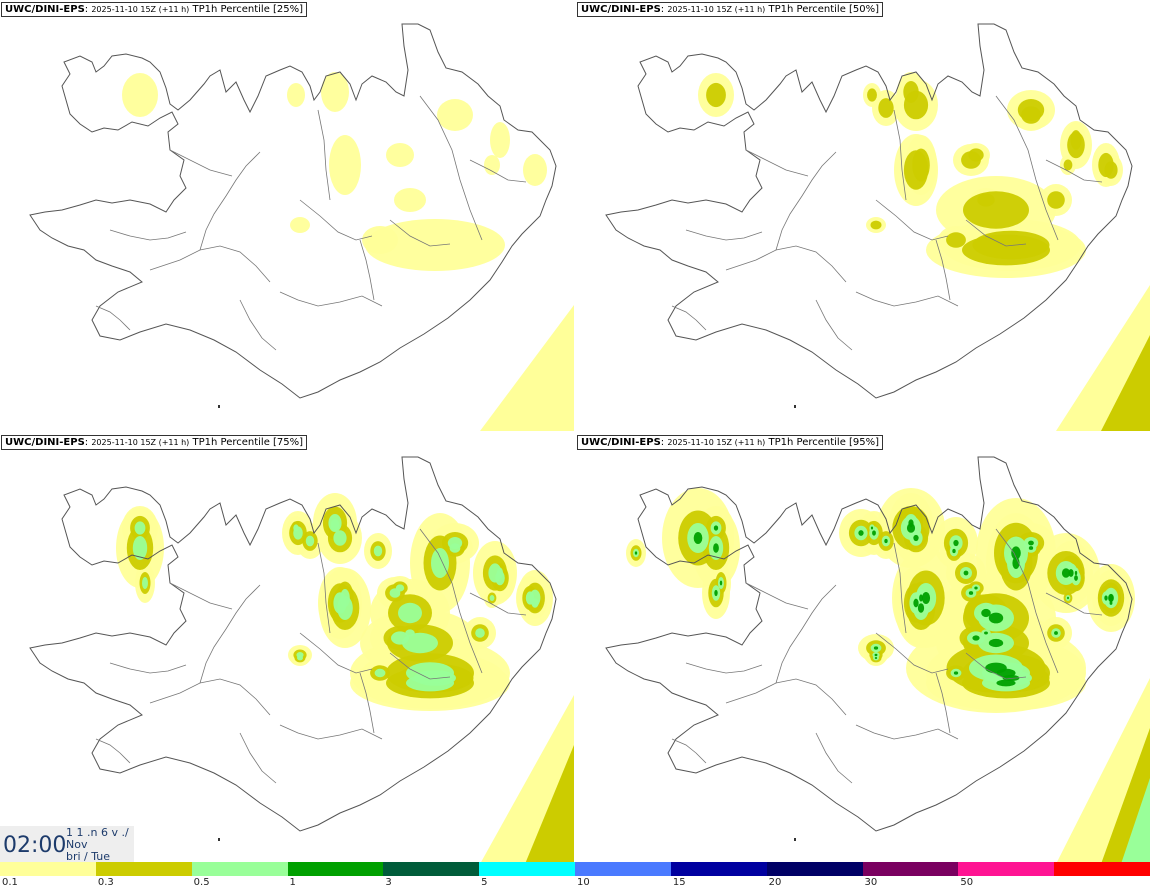  Describe the element at coordinates (484, 882) in the screenshot. I see `legend-label: 5` at that location.